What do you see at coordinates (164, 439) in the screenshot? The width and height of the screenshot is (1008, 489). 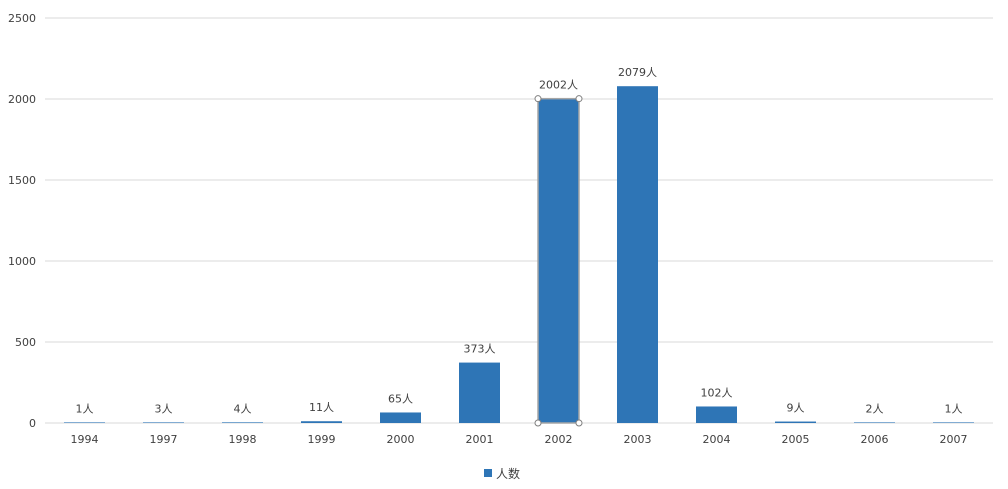 I see `x-tick-label: 1997` at bounding box center [164, 439].